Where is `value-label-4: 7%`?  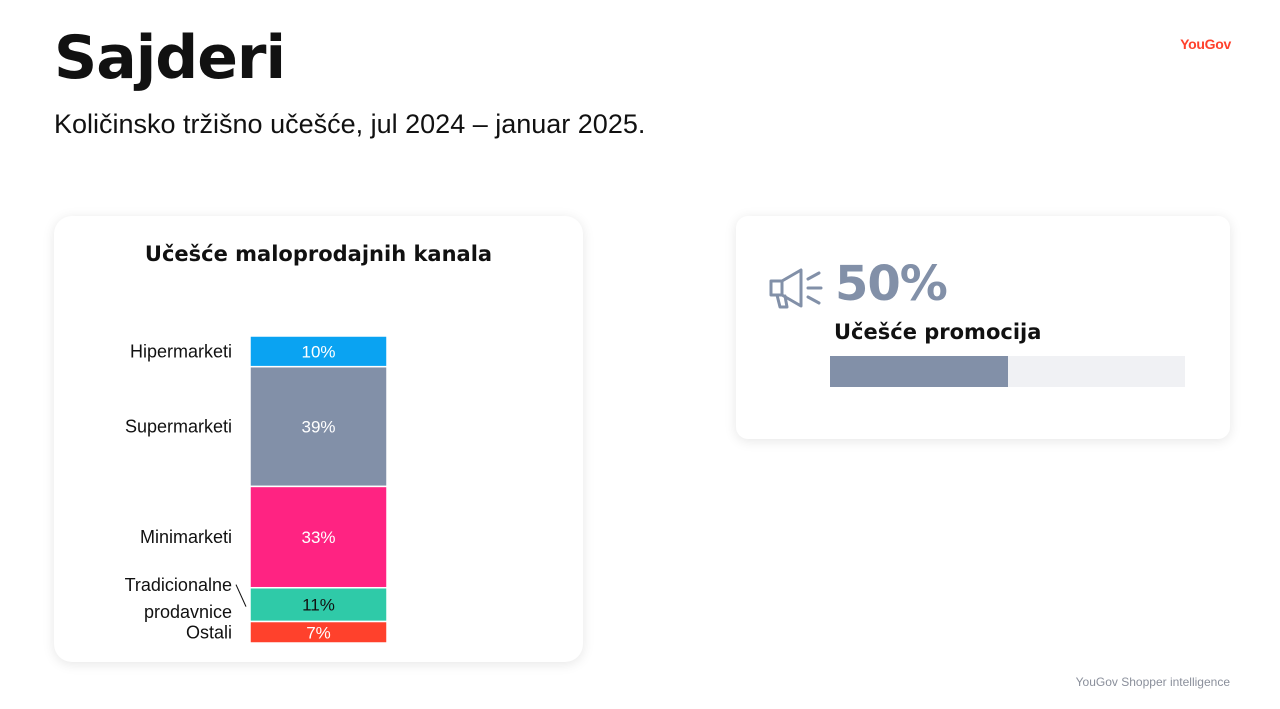 value-label-4: 7% is located at coordinates (318, 632).